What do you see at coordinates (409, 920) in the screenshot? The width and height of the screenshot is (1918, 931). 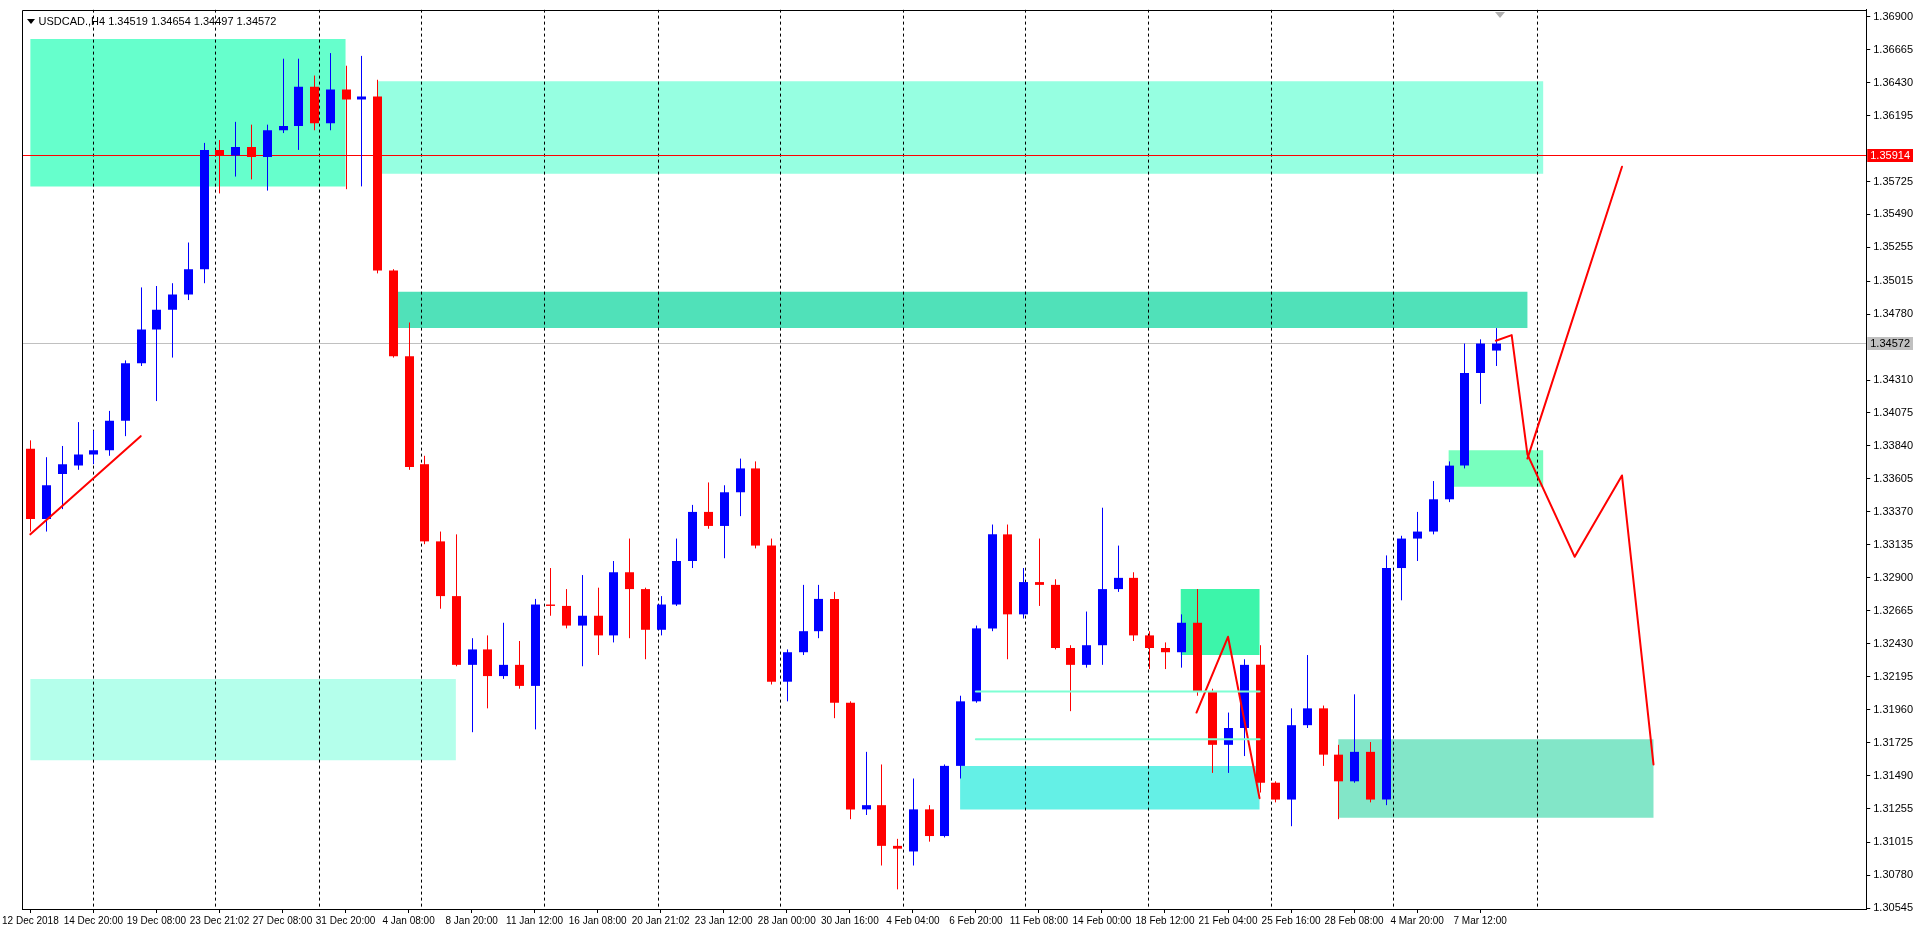 I see `x-tick-label: 4 Jan 08:00` at bounding box center [409, 920].